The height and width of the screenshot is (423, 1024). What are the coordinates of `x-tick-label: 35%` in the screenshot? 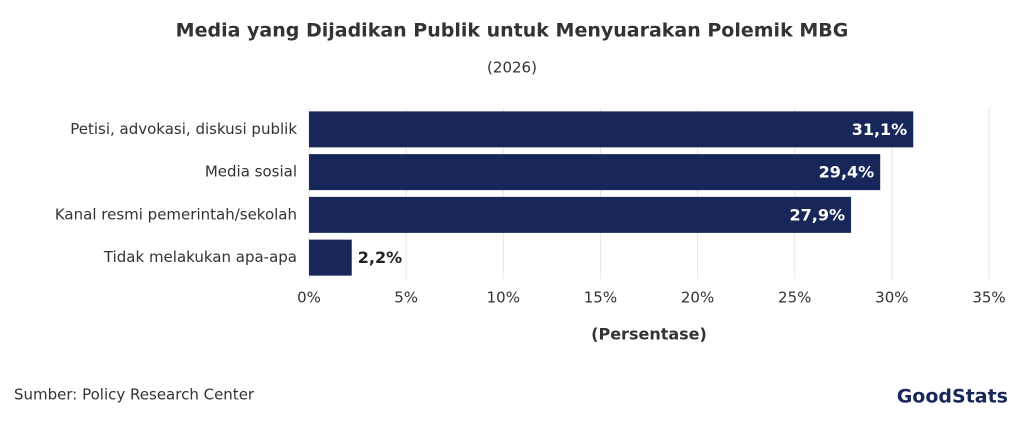 It's located at (988, 298).